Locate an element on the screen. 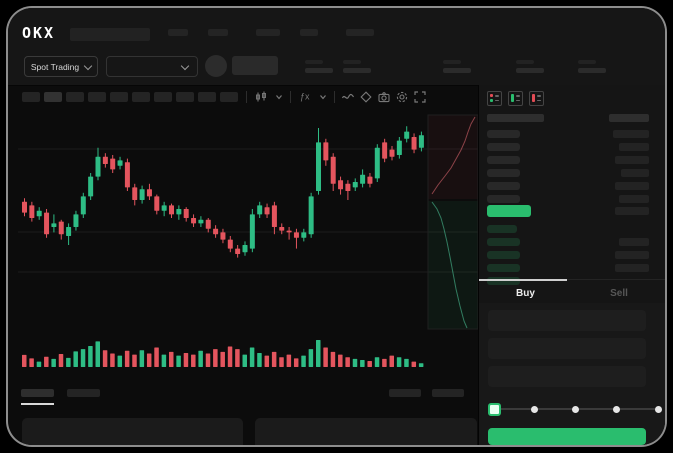 Image resolution: width=673 pixels, height=453 pixels. tab-sell: Sell is located at coordinates (618, 293).